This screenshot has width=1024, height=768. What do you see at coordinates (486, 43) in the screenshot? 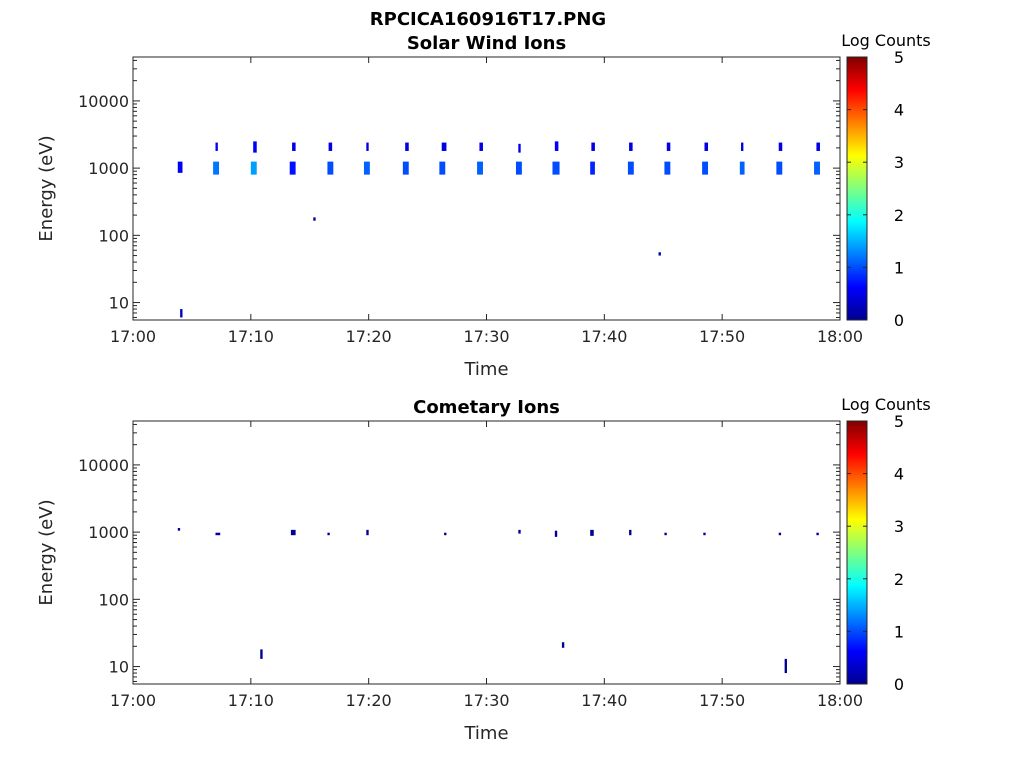
I see `plot-title: Solar Wind Ions` at bounding box center [486, 43].